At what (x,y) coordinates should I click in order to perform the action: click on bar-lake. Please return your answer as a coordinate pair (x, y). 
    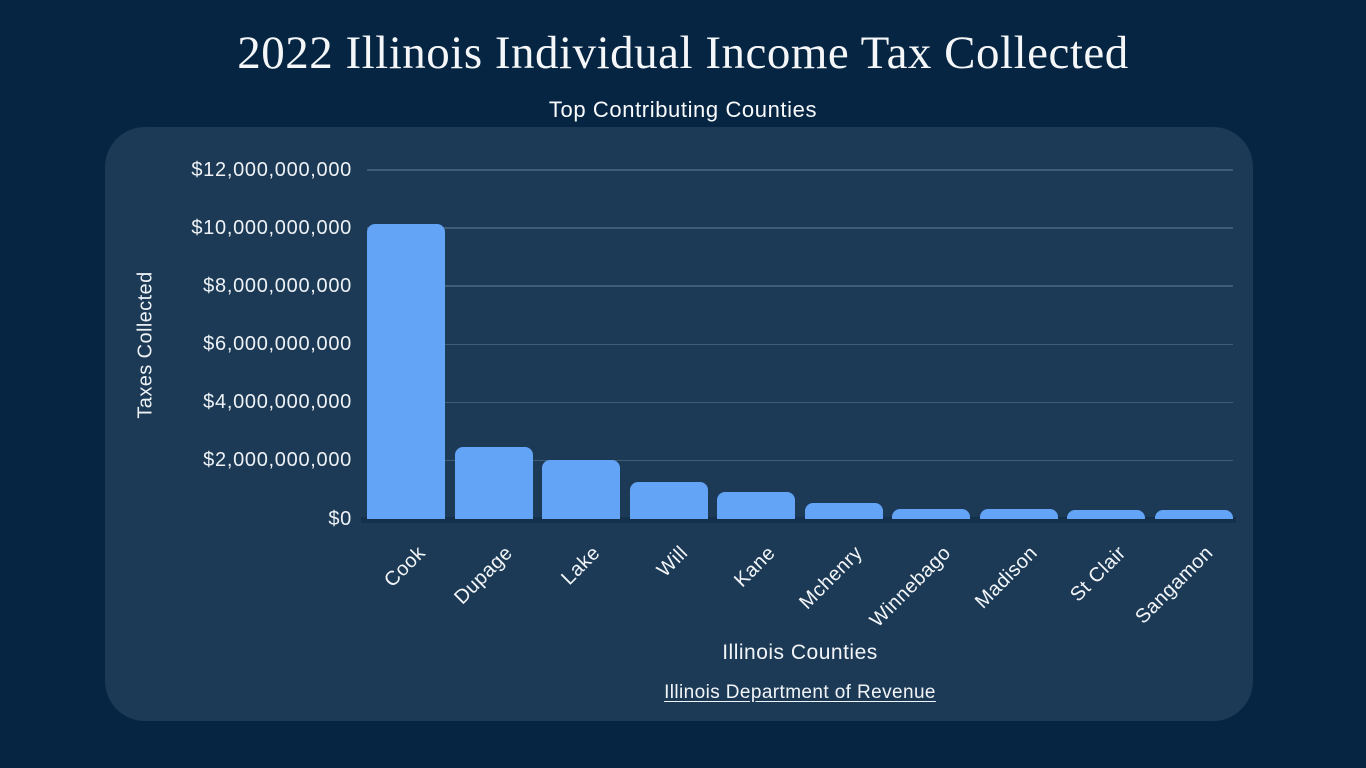
    Looking at the image, I should click on (581, 489).